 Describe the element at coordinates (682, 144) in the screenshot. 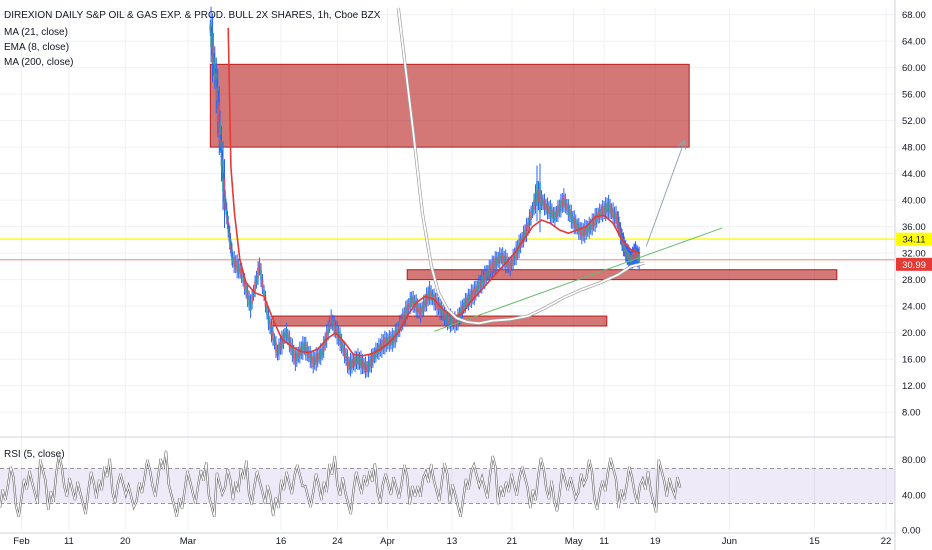

I see `projection-arrow-head` at that location.